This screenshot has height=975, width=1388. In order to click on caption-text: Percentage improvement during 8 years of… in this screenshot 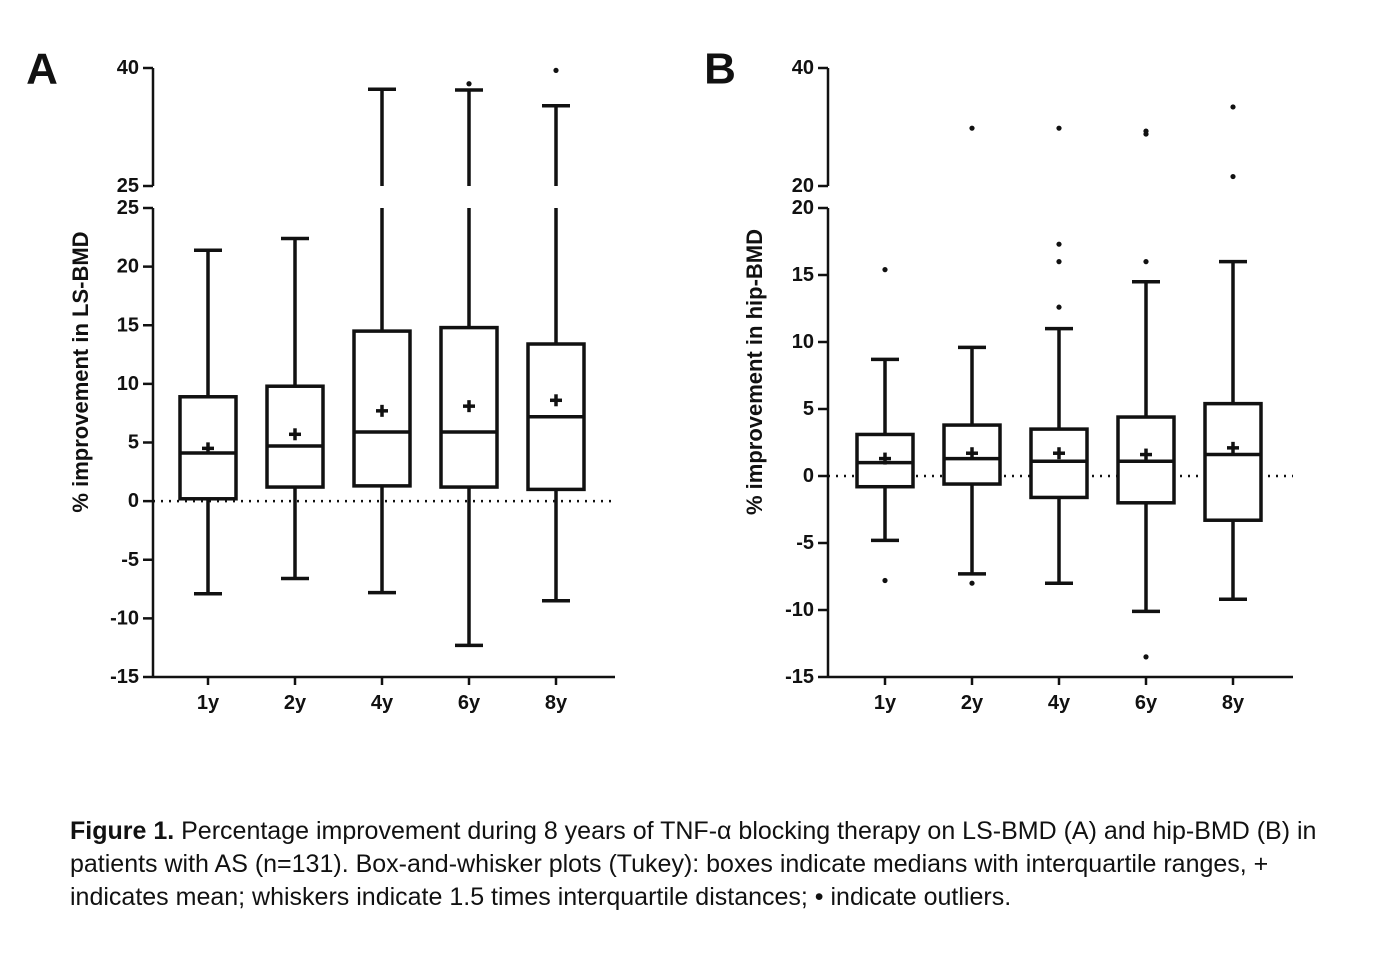, I will do `click(693, 864)`.